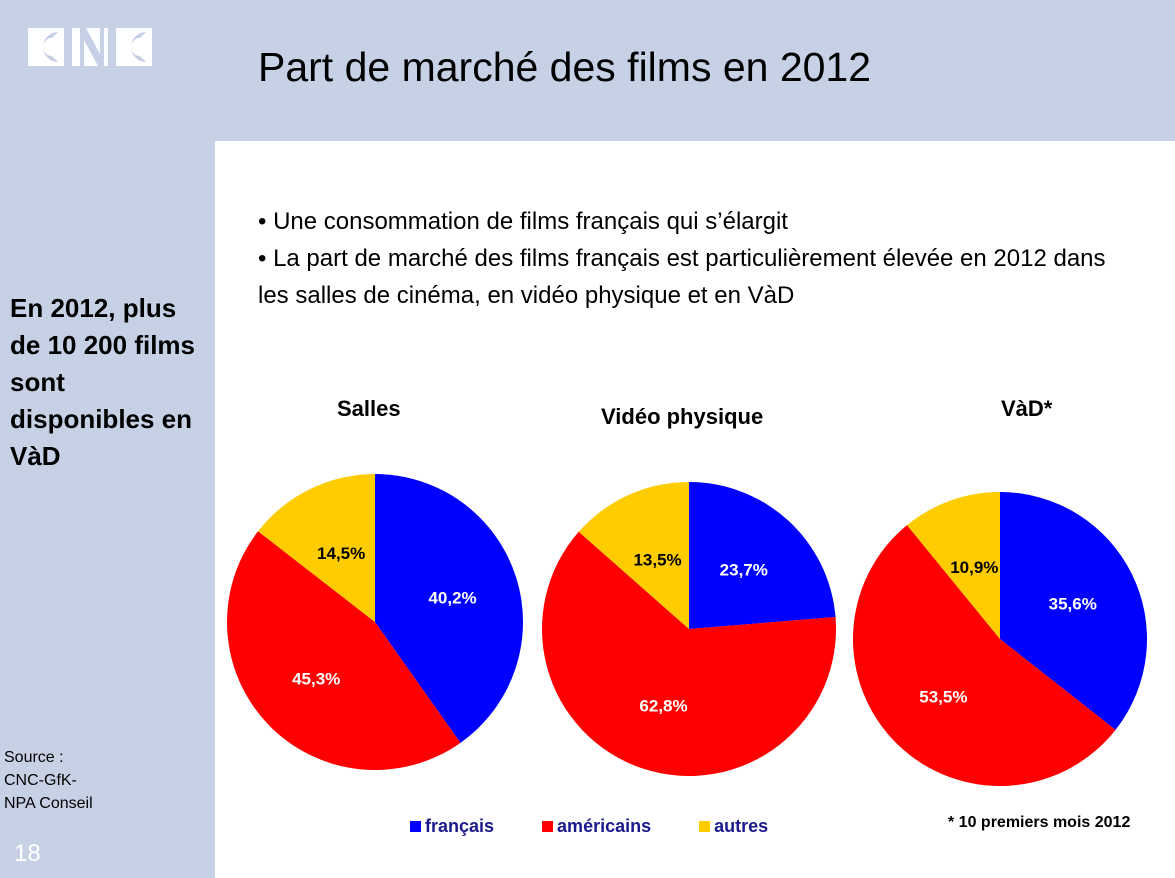 The image size is (1175, 878). I want to click on chart-legend: français américains autres, so click(613, 826).